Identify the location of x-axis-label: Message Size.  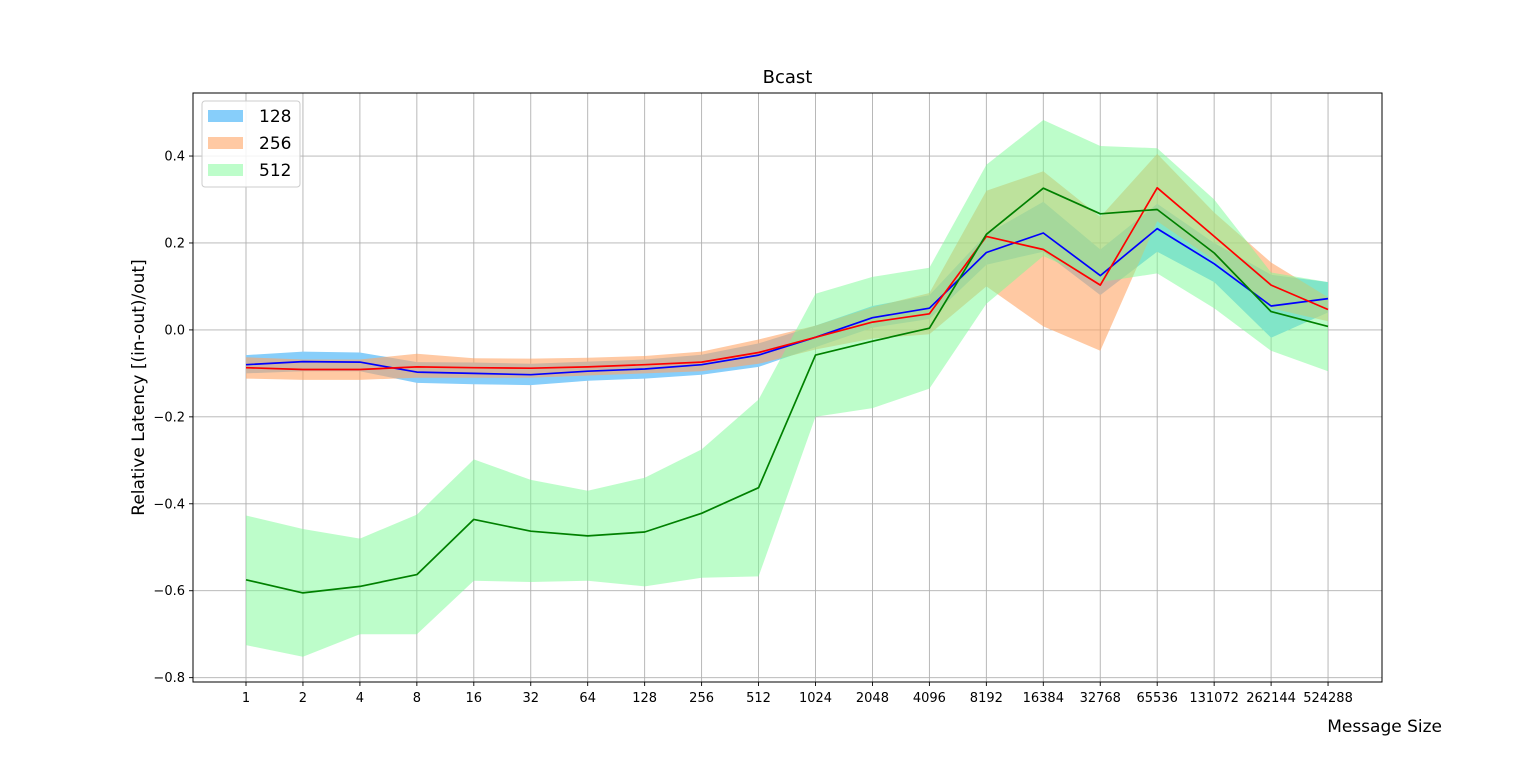
(1384, 727).